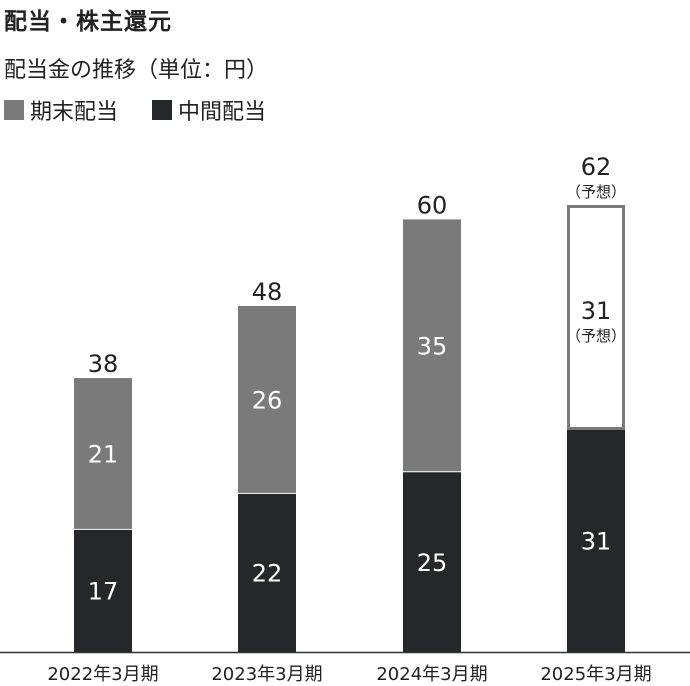 The image size is (690, 686). I want to click on total-forecast-note: （予想）, so click(596, 192).